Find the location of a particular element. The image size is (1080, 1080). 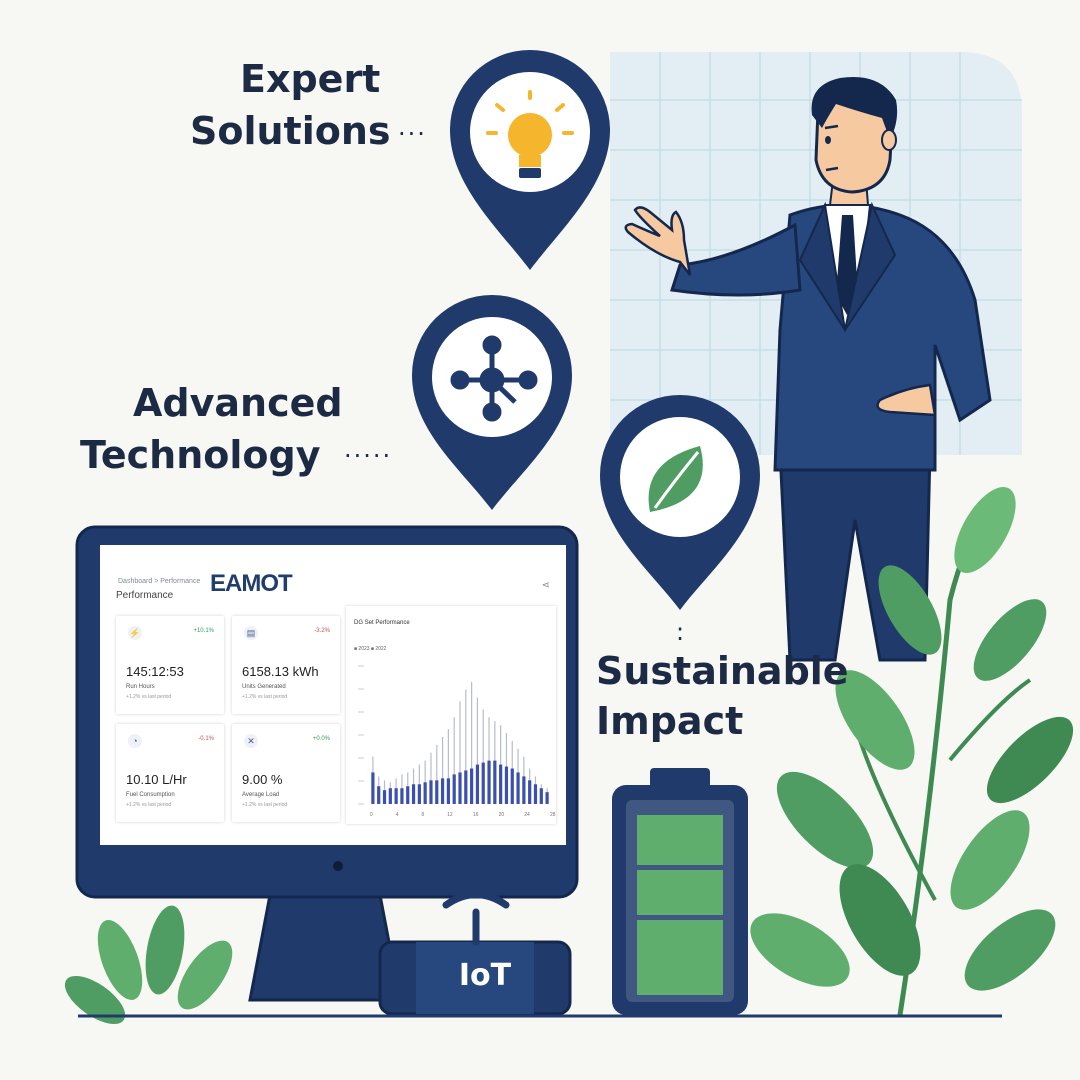

metric-label: Run Hours is located at coordinates (140, 687).